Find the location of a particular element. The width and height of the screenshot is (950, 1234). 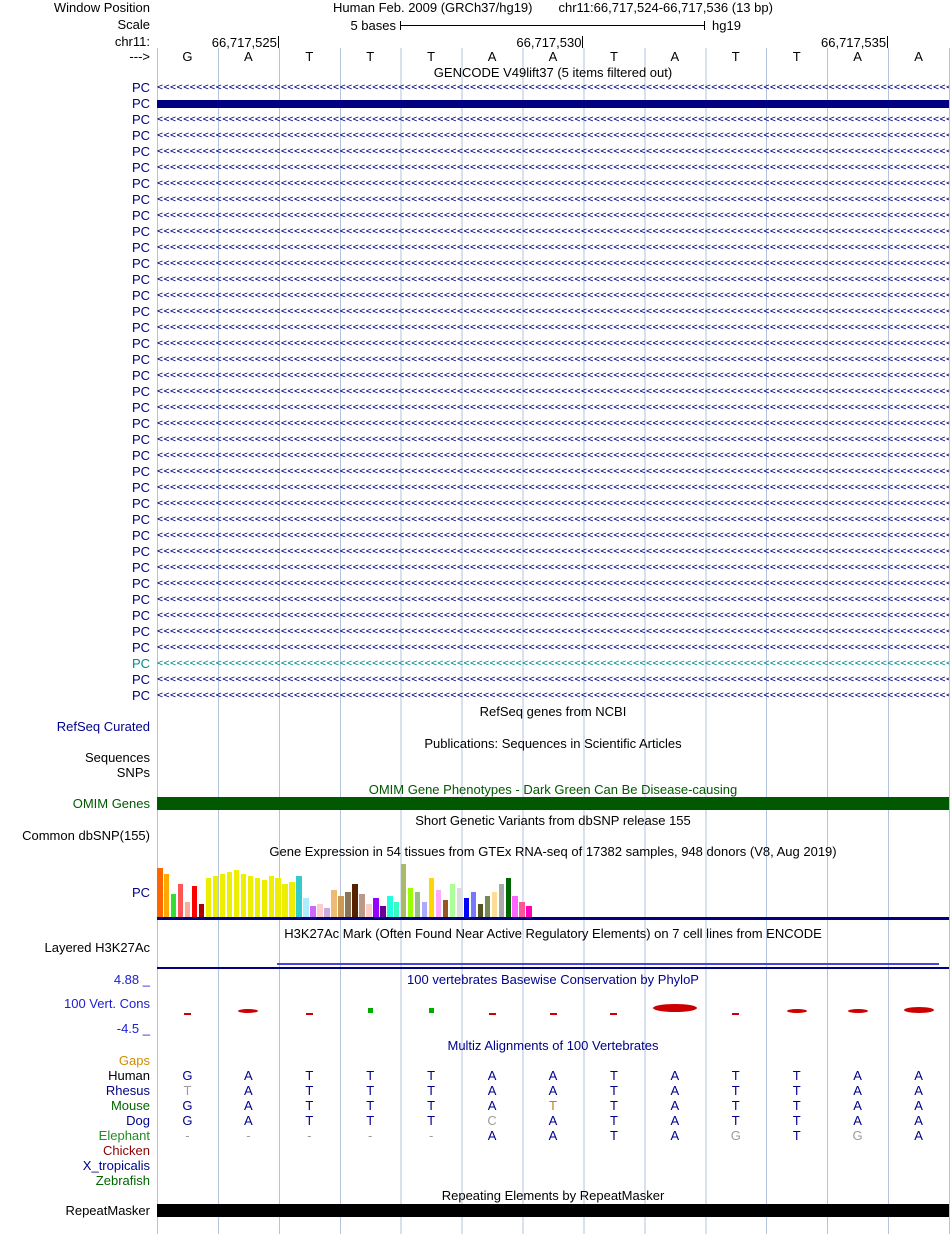

layered-h3k27ac-label: Layered H3K27Ac is located at coordinates (97, 947).